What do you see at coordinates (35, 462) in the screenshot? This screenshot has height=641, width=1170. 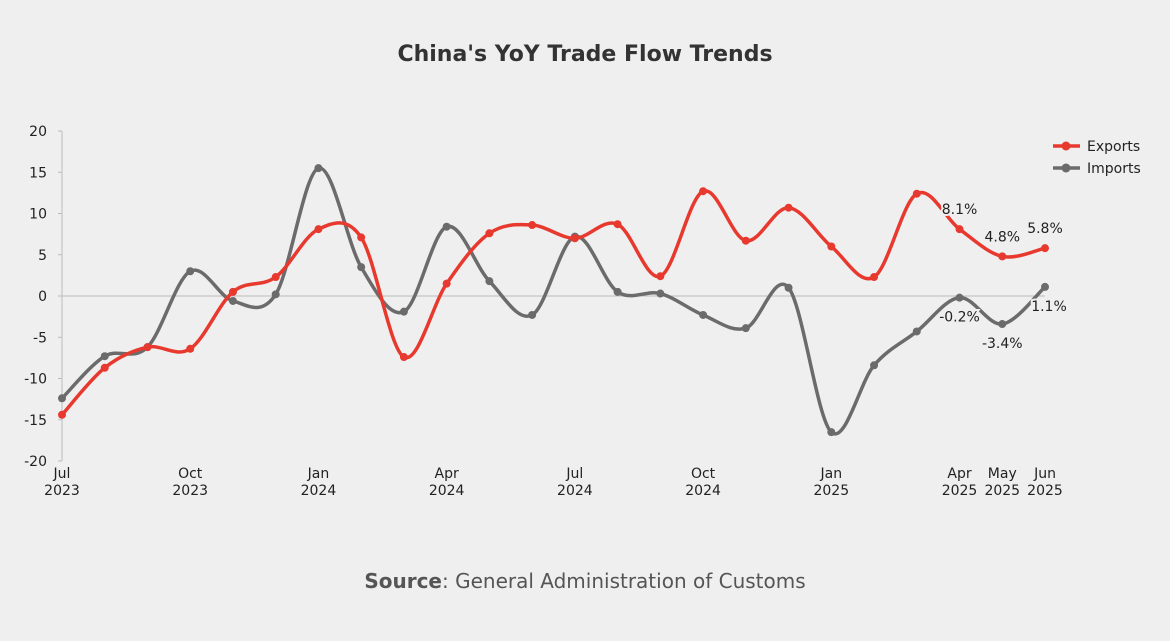 I see `y-tick-label: -20` at bounding box center [35, 462].